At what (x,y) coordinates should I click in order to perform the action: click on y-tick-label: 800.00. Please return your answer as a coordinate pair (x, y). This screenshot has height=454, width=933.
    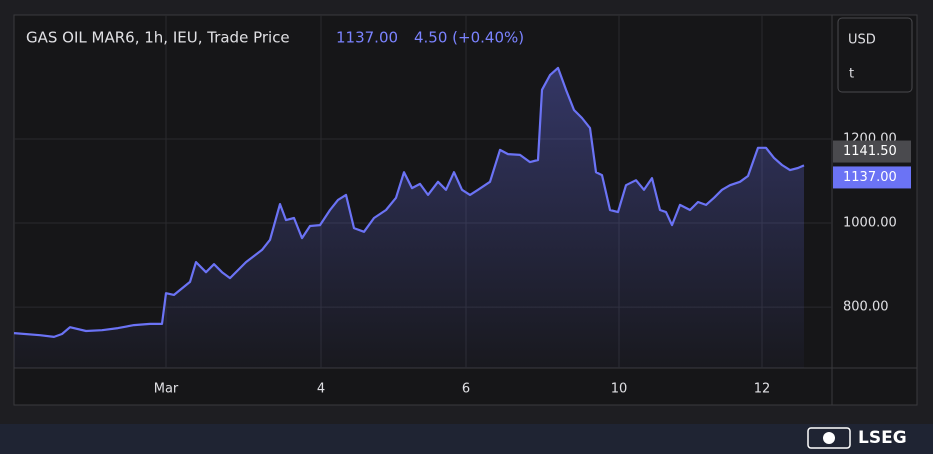
    Looking at the image, I should click on (866, 307).